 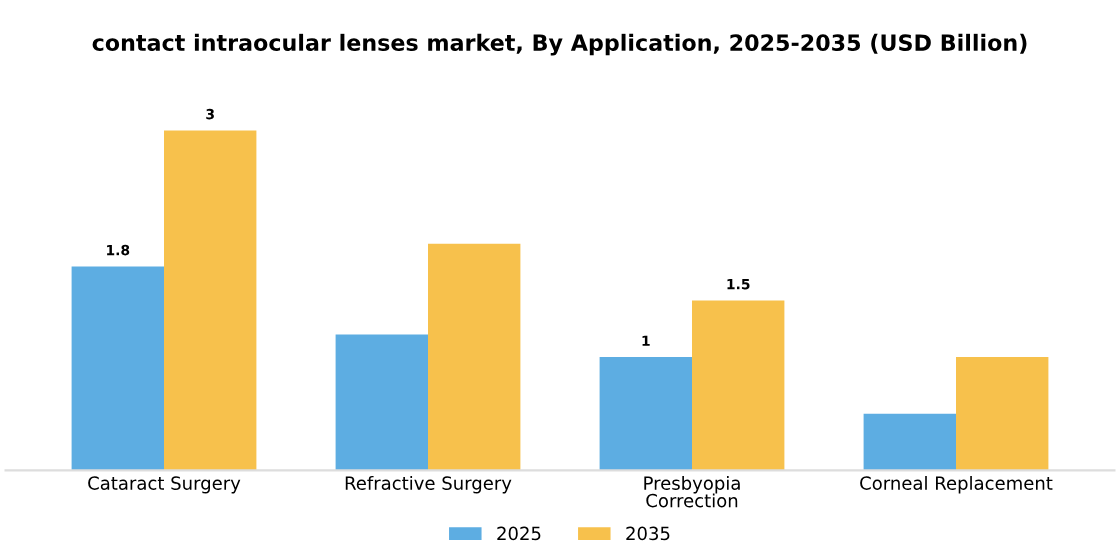 I want to click on x-tick-label: Corneal Replacement, so click(x=956, y=484).